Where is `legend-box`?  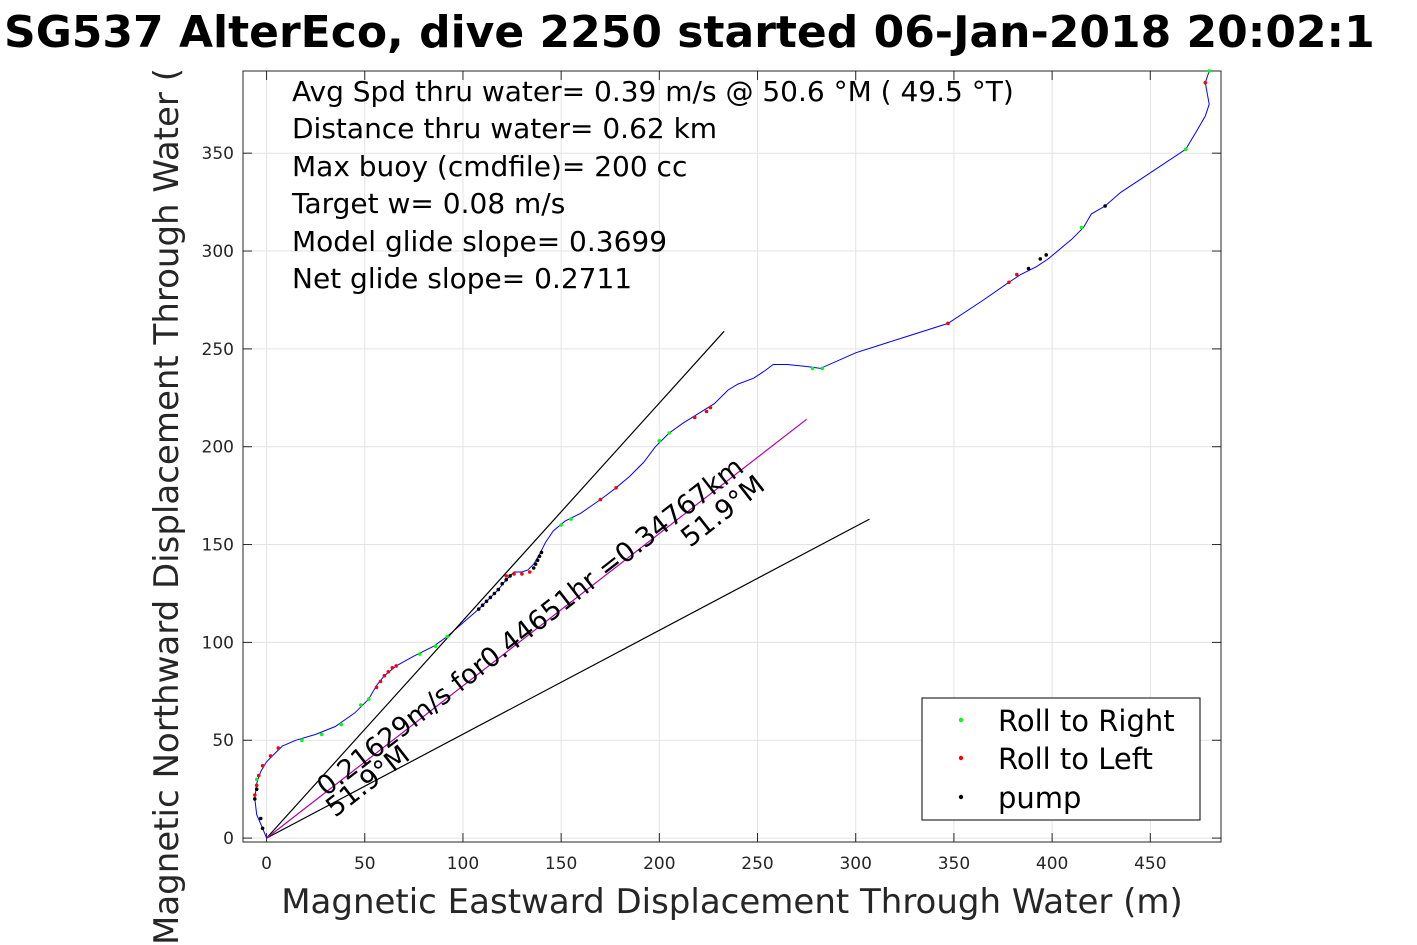 legend-box is located at coordinates (1061, 759).